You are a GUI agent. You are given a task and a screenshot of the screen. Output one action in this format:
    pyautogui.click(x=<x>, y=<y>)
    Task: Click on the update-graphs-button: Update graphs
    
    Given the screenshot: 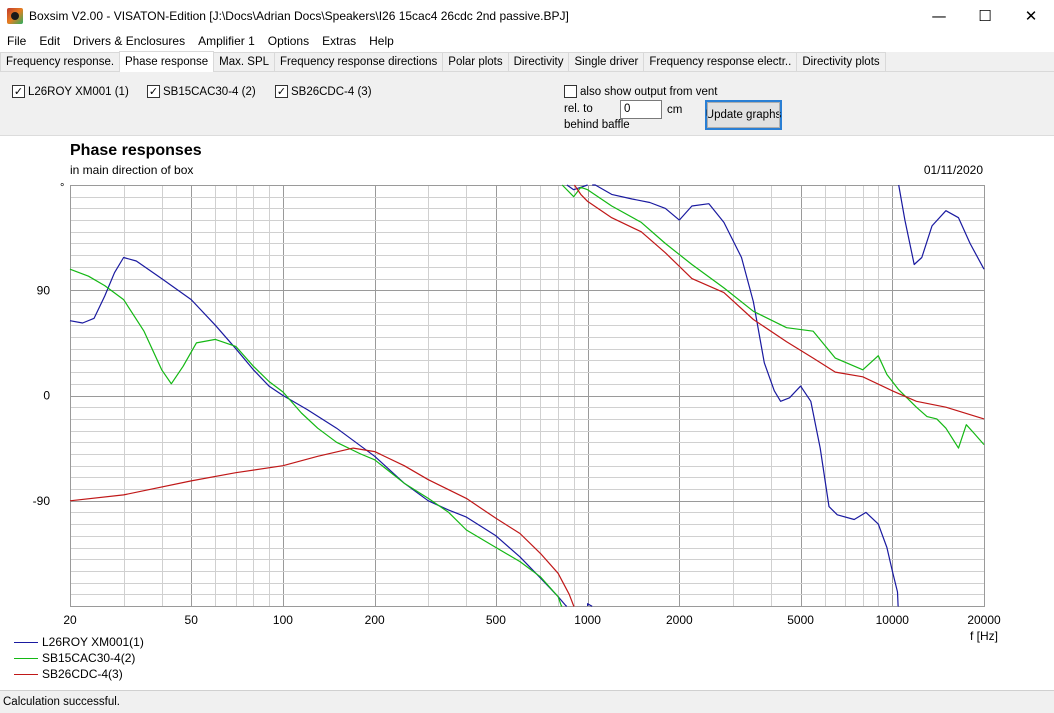 What is the action you would take?
    pyautogui.click(x=743, y=115)
    